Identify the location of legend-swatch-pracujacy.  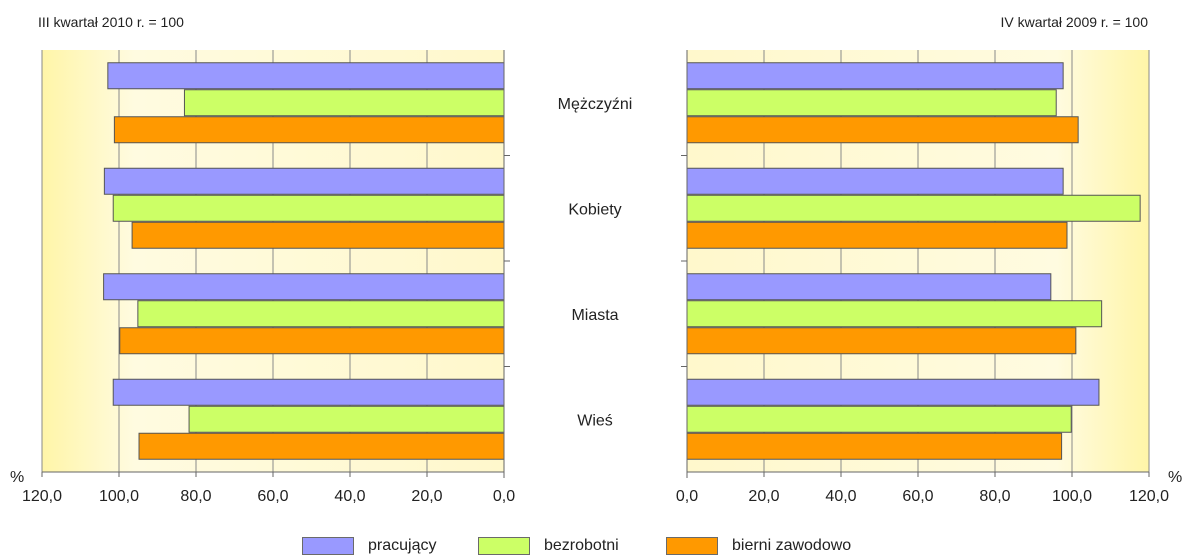
(328, 546).